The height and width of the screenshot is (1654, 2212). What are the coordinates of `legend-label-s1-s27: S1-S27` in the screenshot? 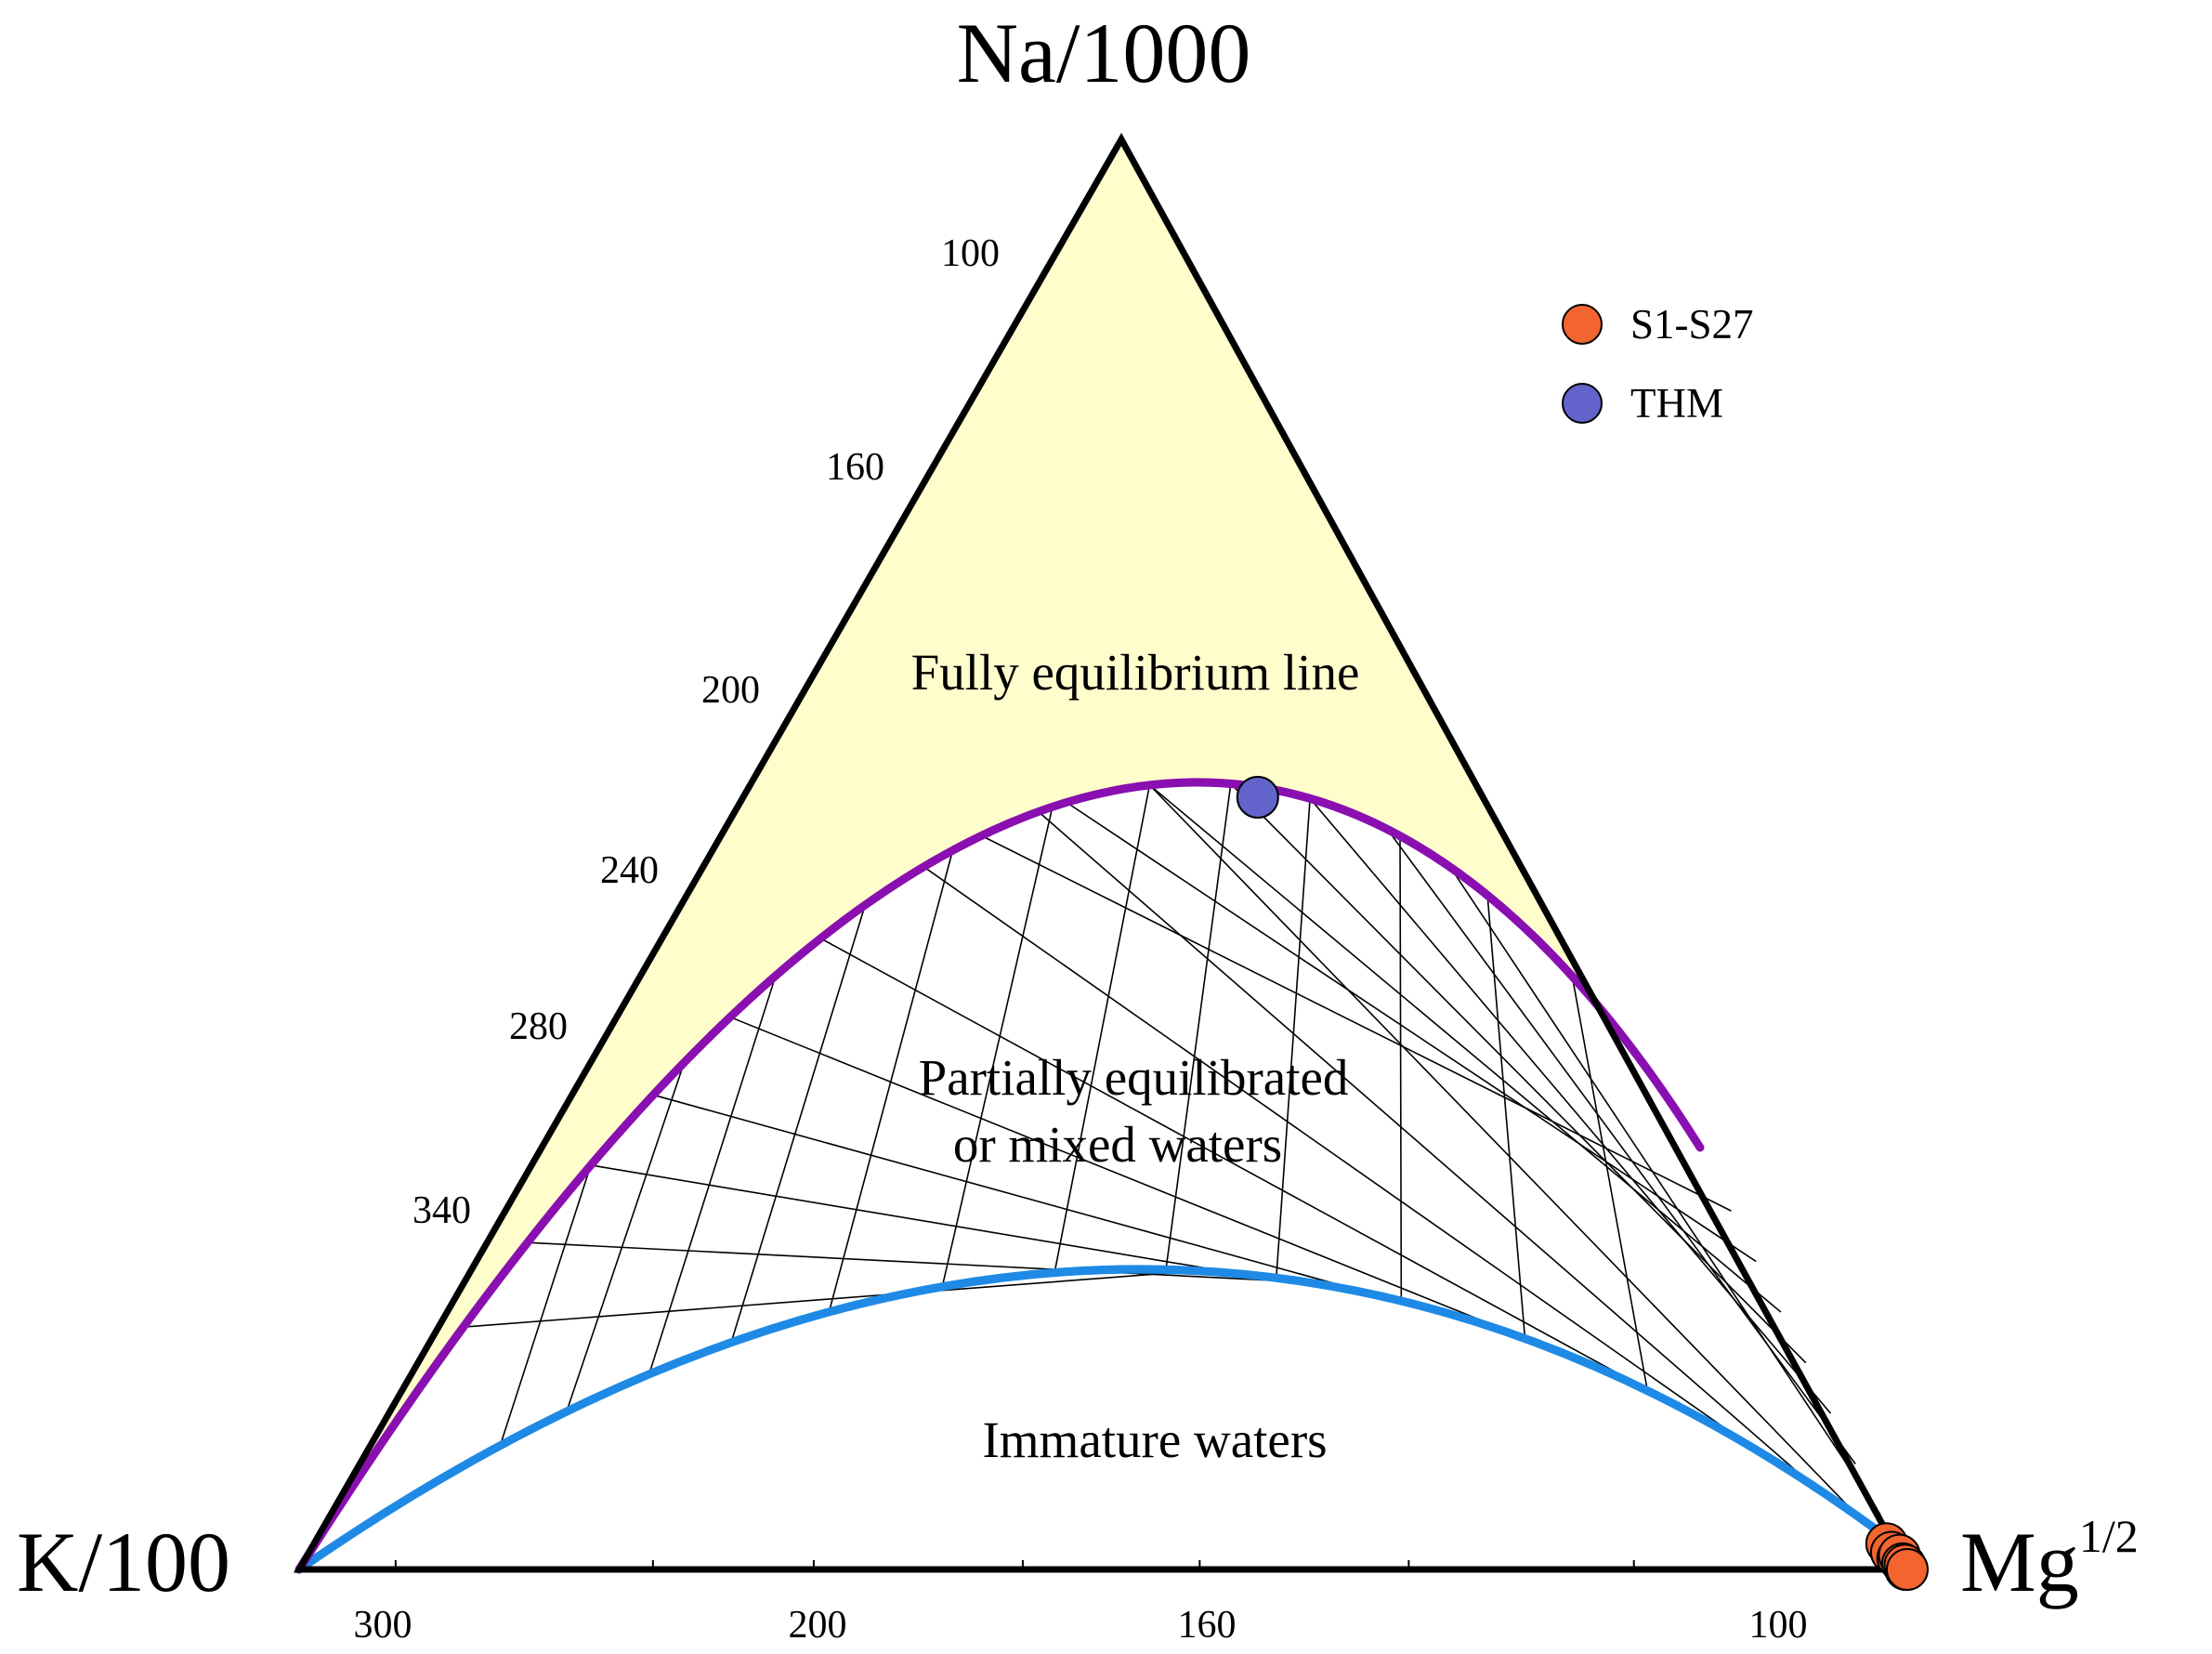 It's located at (1692, 324).